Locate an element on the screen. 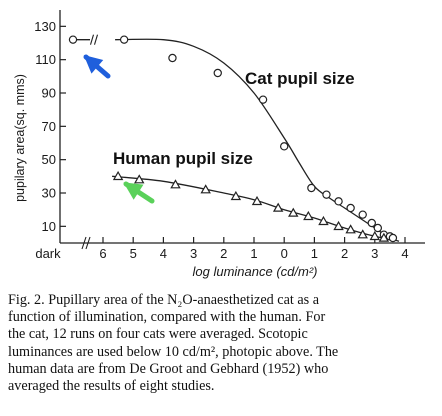 This screenshot has width=442, height=416. x-tick-label: dark is located at coordinates (48, 253).